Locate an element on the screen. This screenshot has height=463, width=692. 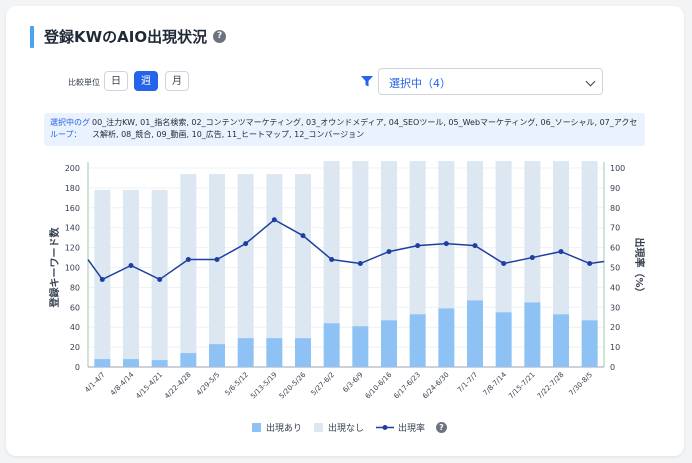
y2-tick-label: 40 is located at coordinates (615, 287).